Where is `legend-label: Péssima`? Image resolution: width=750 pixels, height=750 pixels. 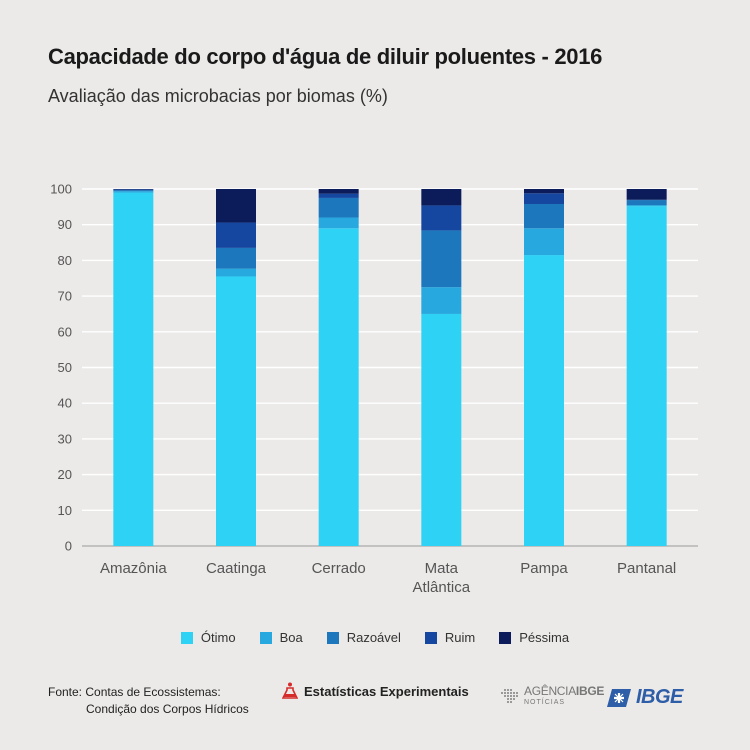
legend-label: Péssima is located at coordinates (544, 637).